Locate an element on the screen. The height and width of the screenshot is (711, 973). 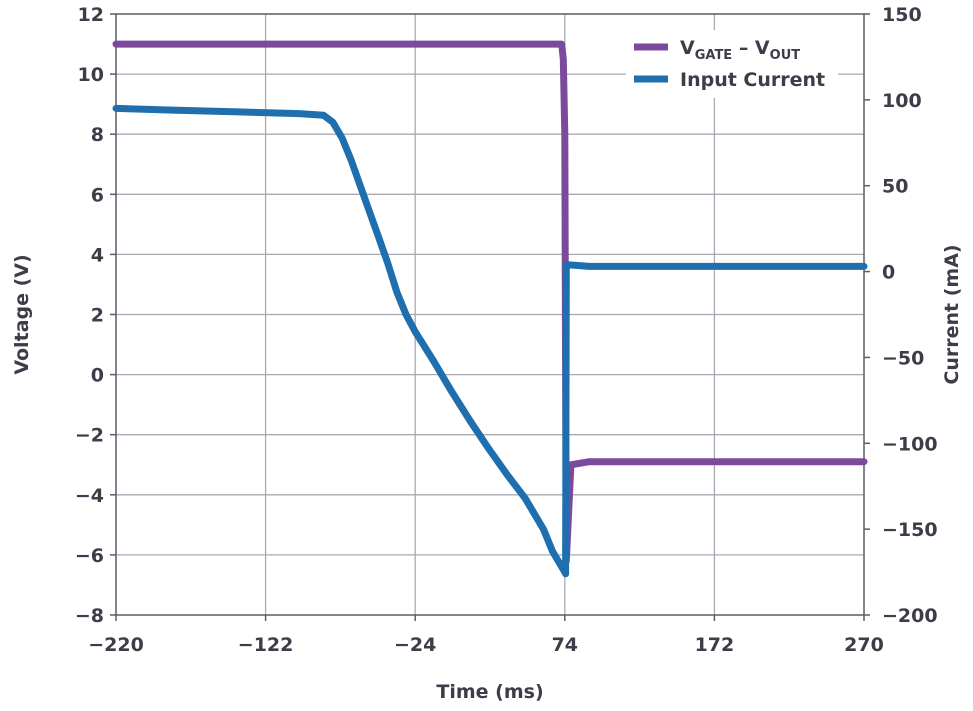
legend: VGATE – VOUT Input Current is located at coordinates (732, 64).